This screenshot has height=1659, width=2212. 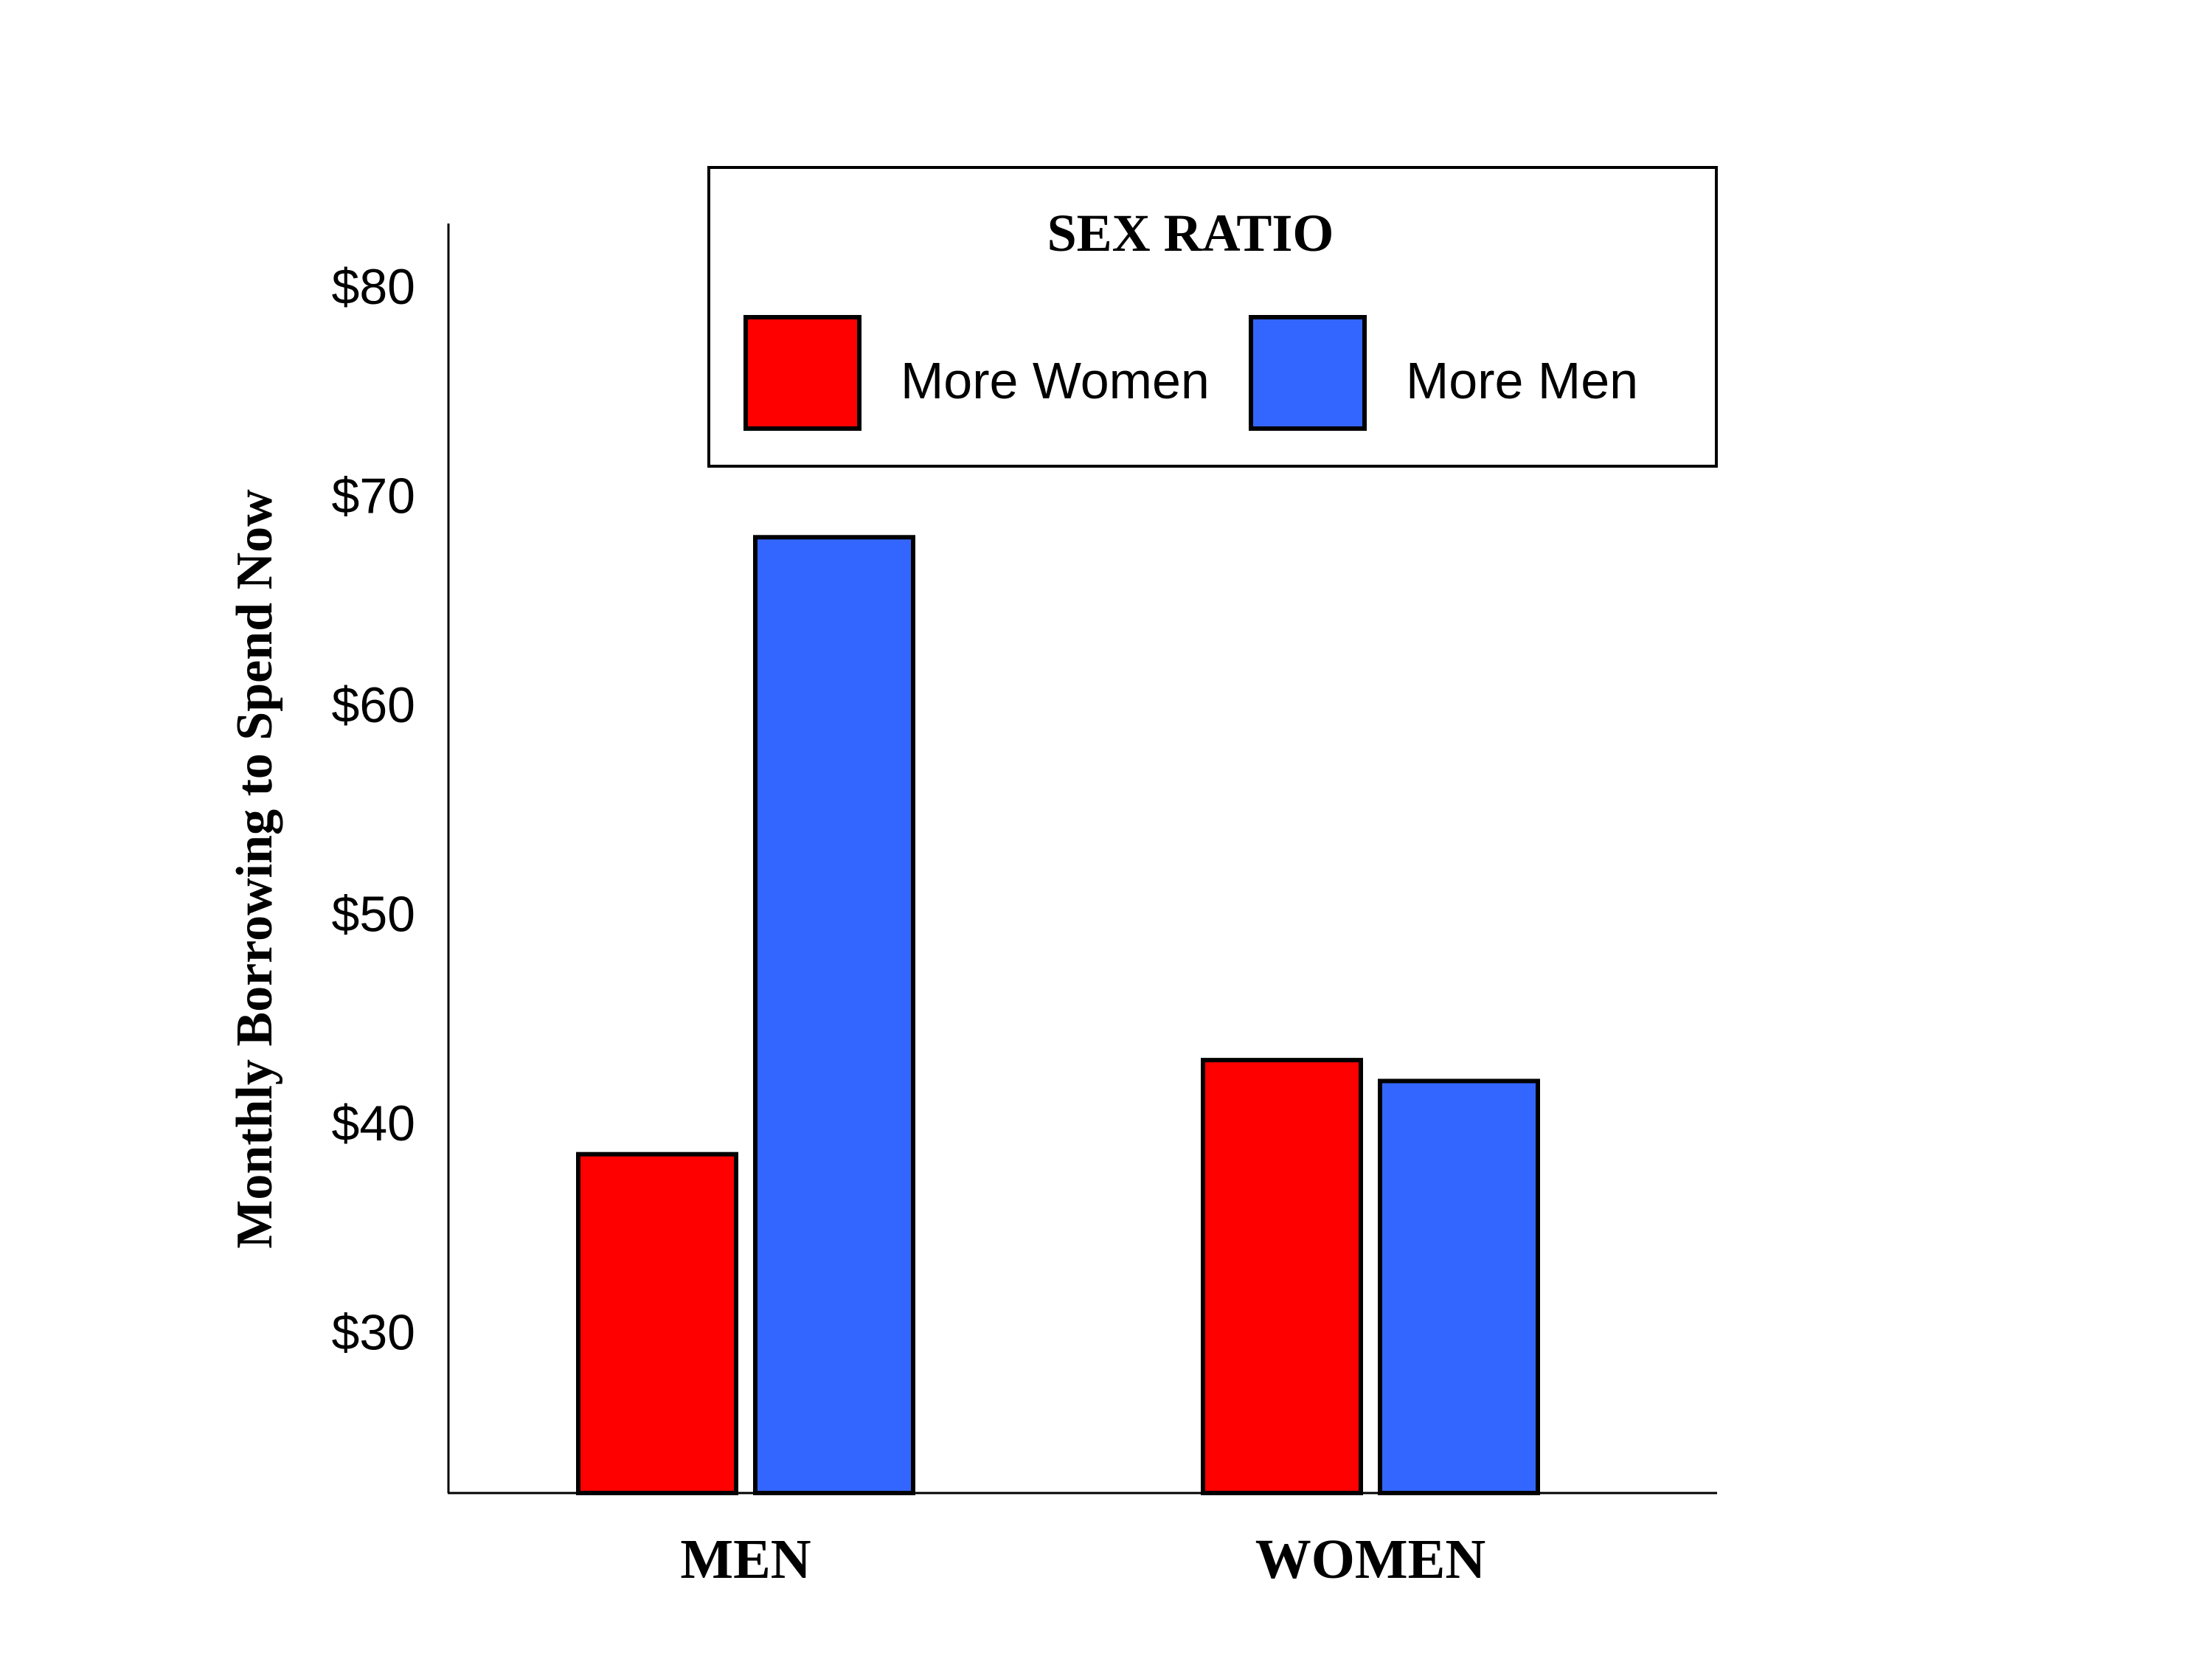 What do you see at coordinates (1083, 1559) in the screenshot?
I see `x-category-labels: MEN WOMEN` at bounding box center [1083, 1559].